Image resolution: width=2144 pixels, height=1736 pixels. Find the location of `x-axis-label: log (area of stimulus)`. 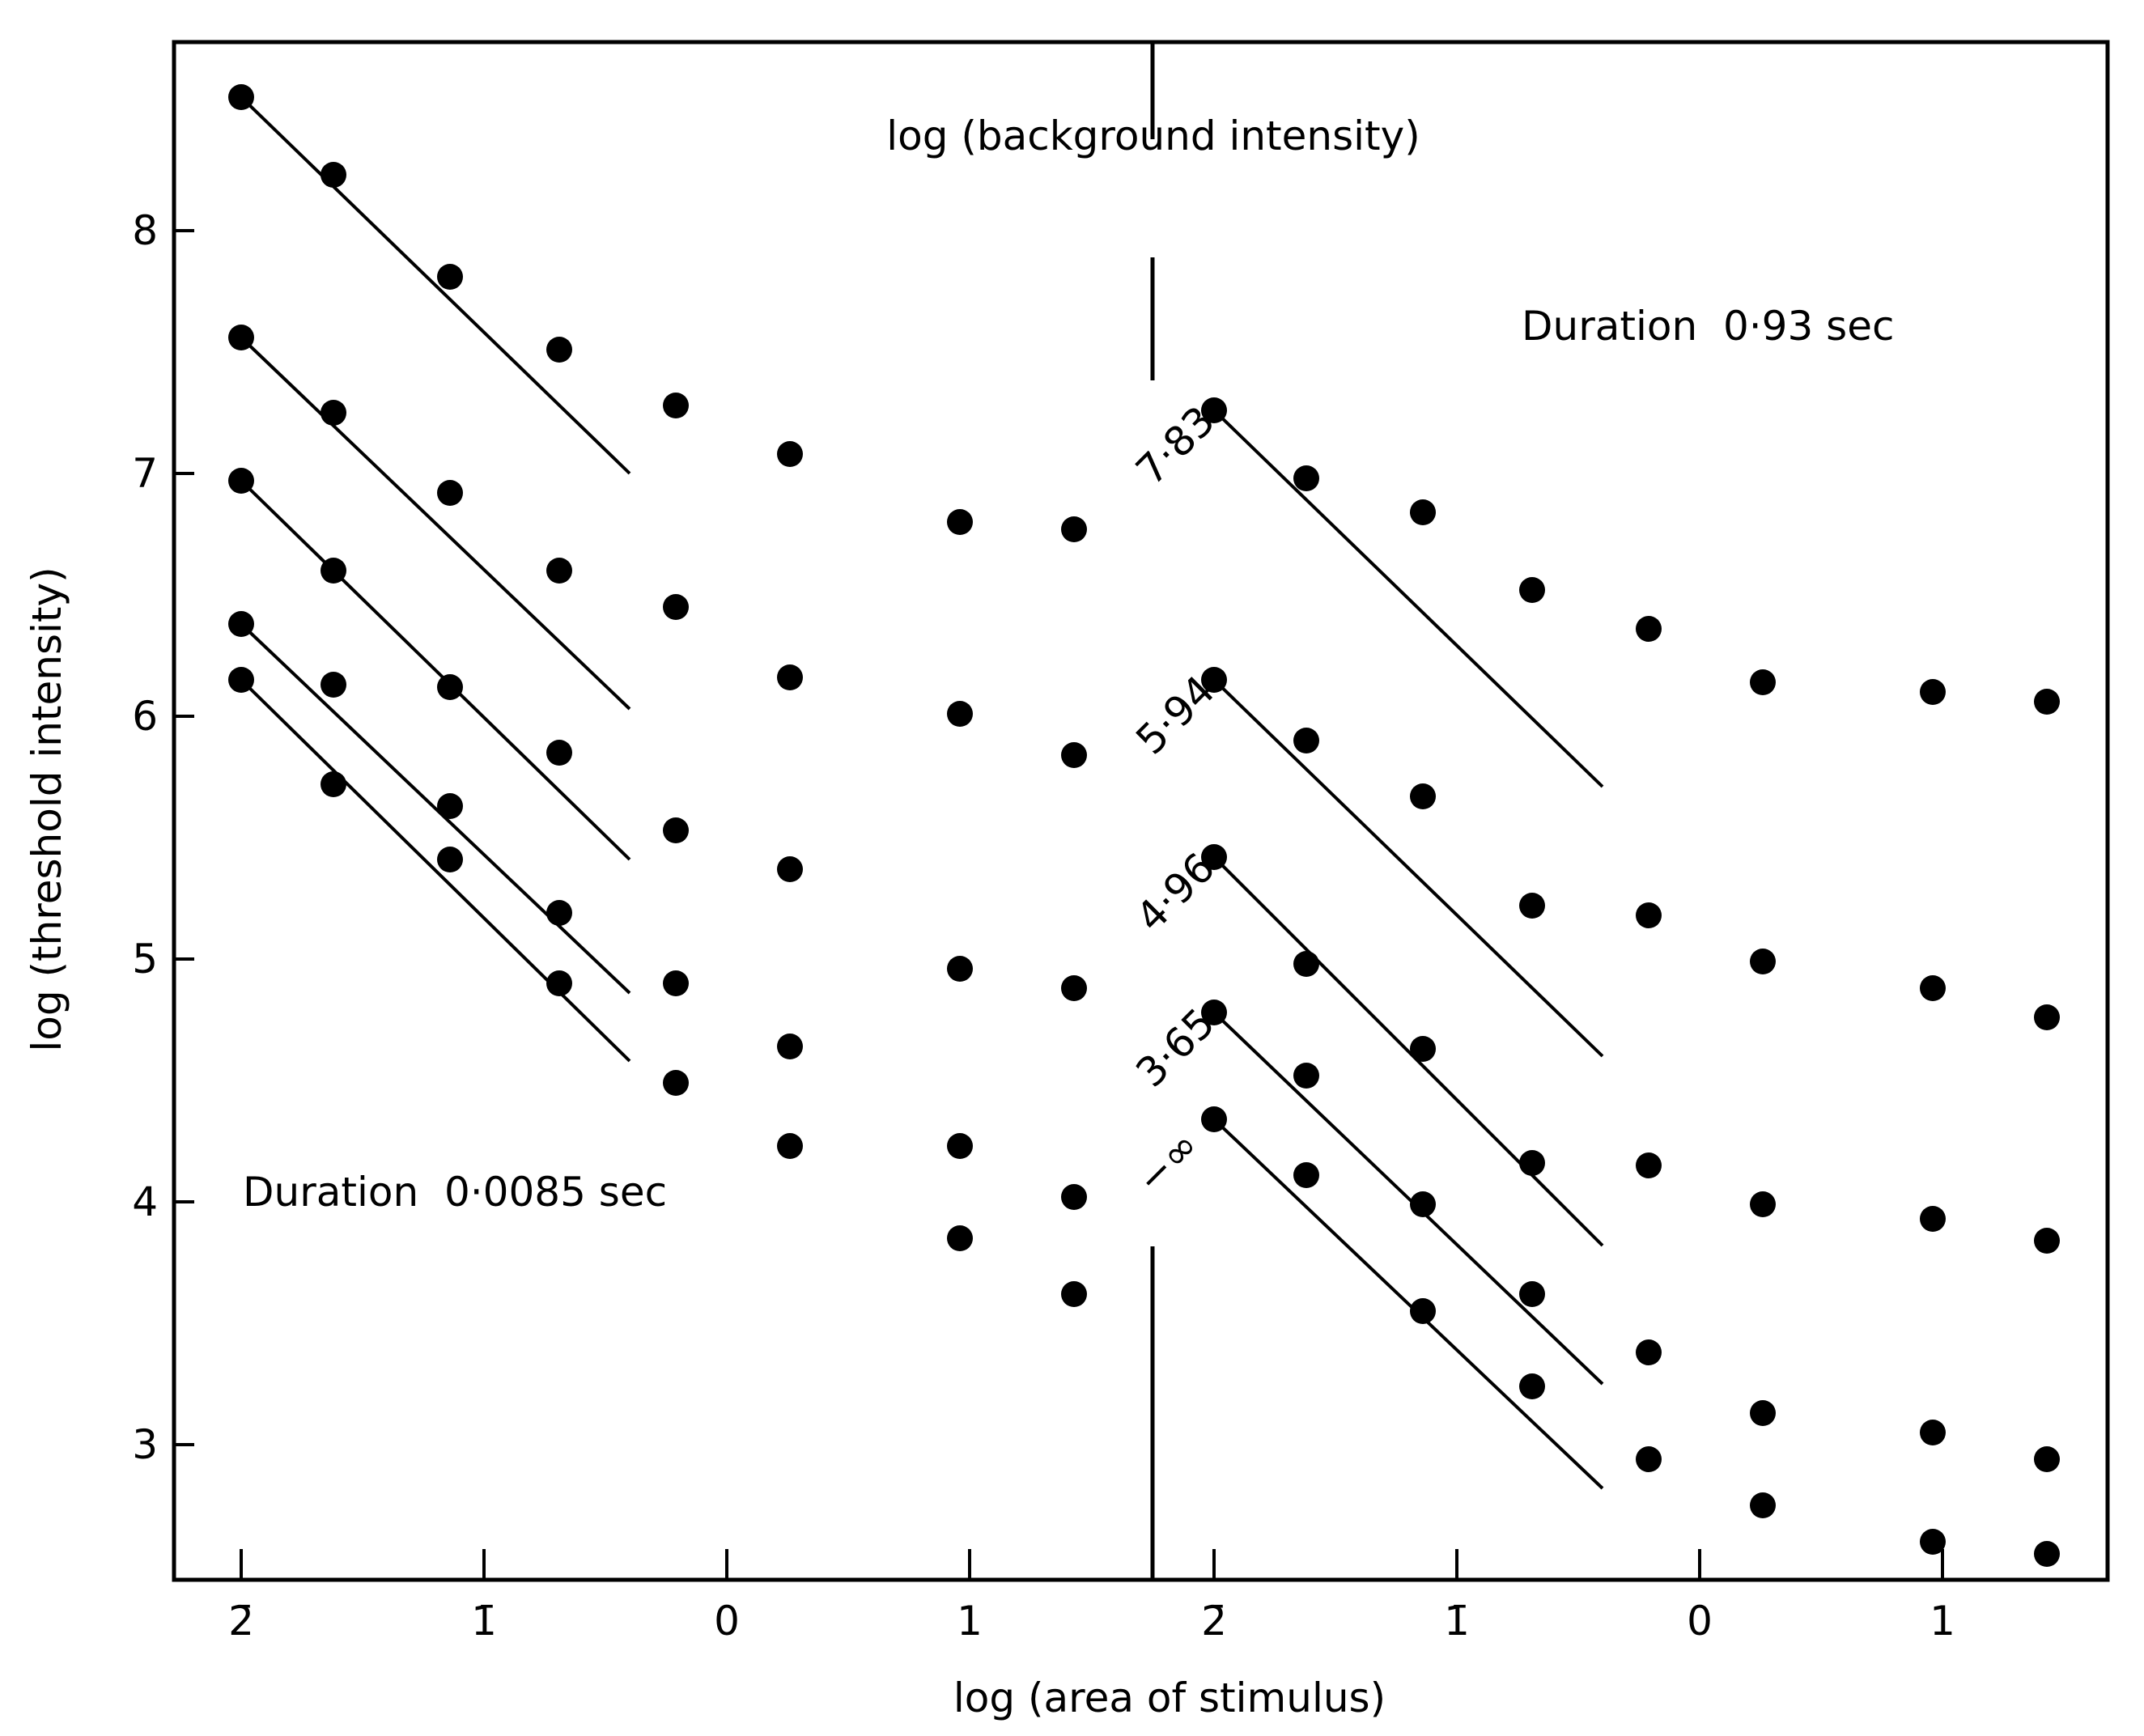

x-axis-label: log (area of stimulus) is located at coordinates (1169, 1697).